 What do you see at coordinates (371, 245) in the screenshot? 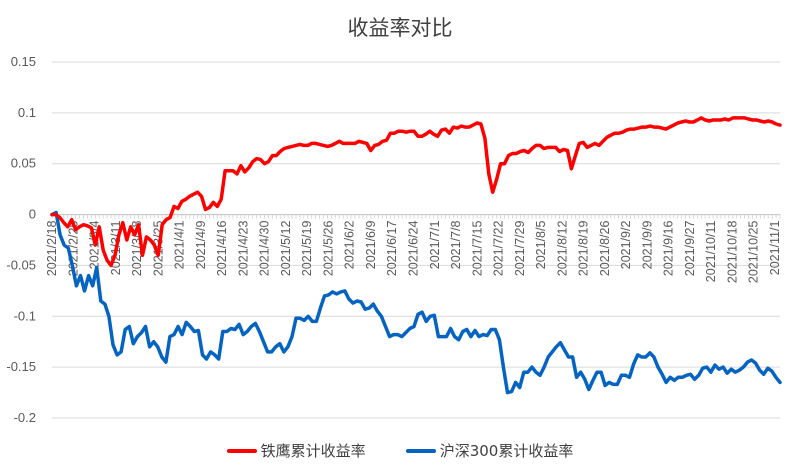
I see `x-tick-label: 2021/6/9` at bounding box center [371, 245].